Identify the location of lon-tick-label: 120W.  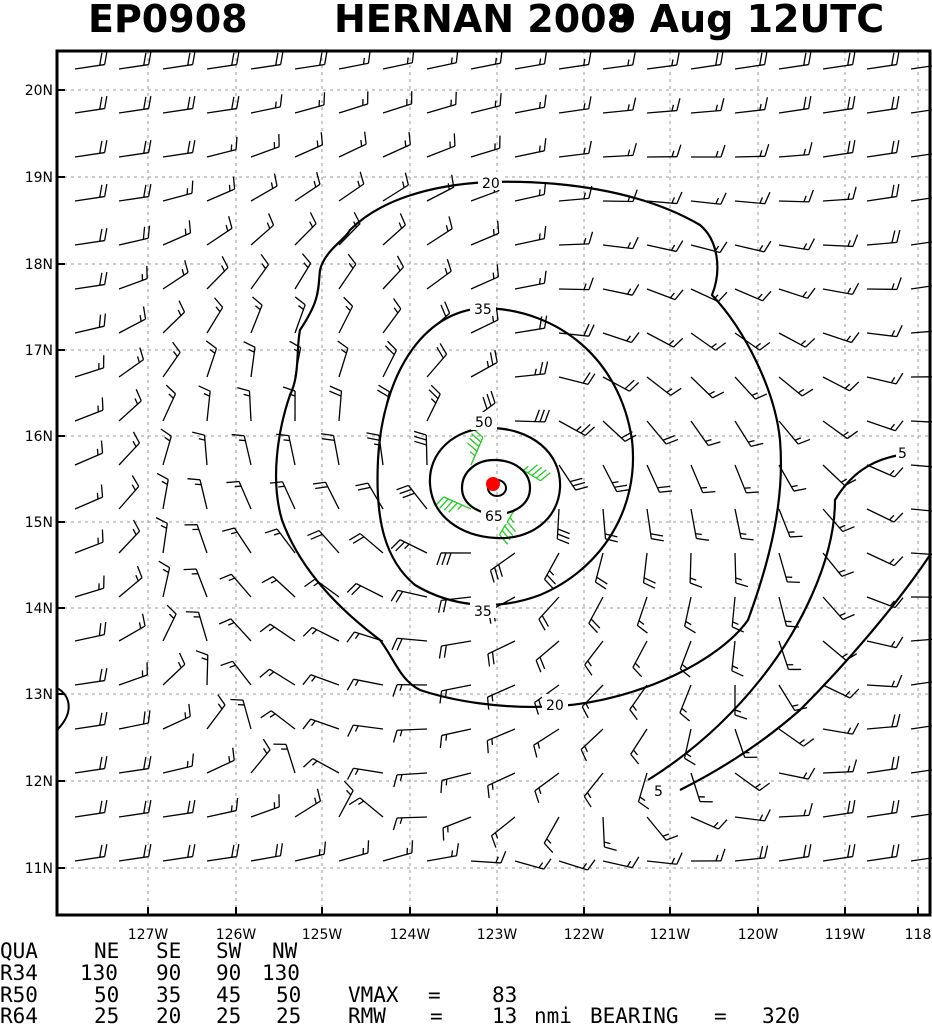
(758, 935).